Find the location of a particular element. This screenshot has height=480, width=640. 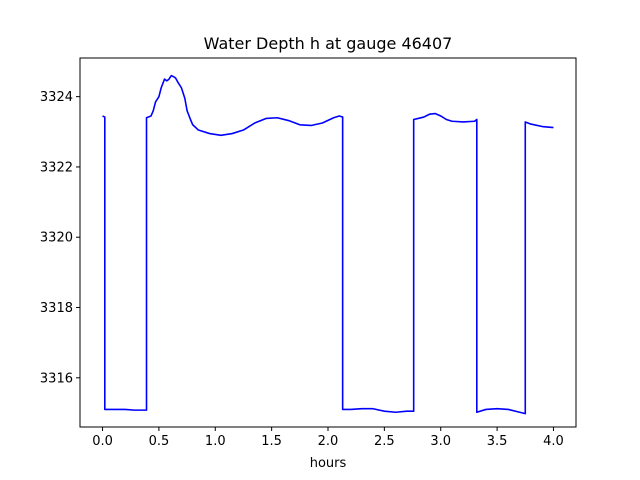

x-tick-label: 0.0 is located at coordinates (102, 441).